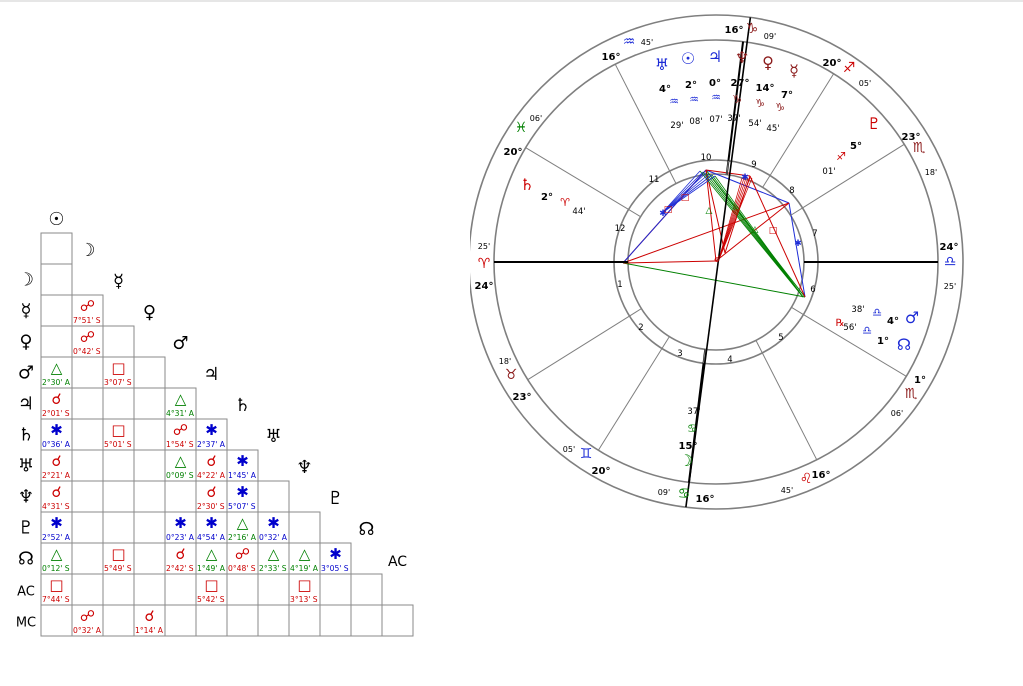  What do you see at coordinates (335, 568) in the screenshot?
I see `aspect-orb: 3°05' S` at bounding box center [335, 568].